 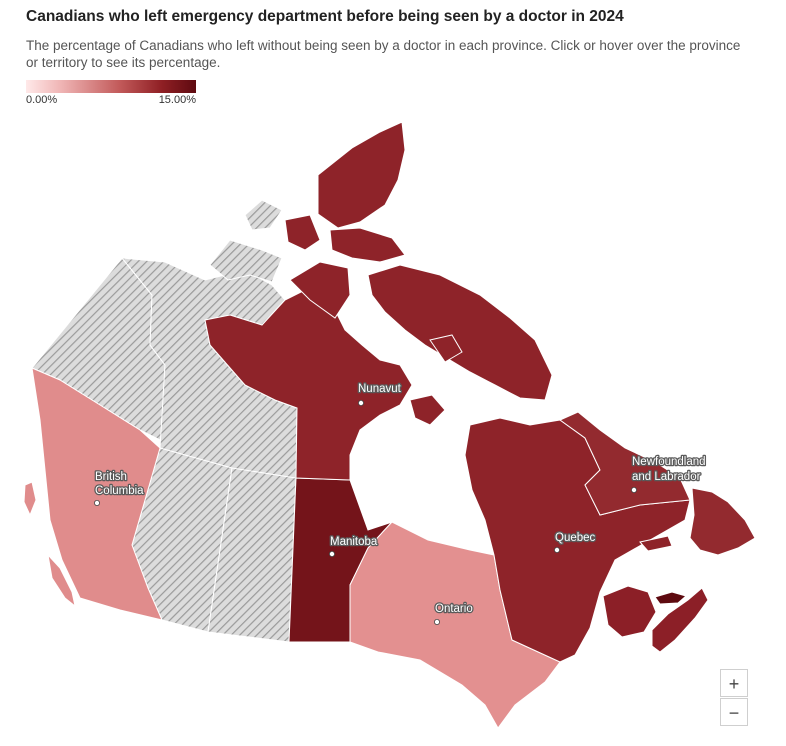 What do you see at coordinates (734, 712) in the screenshot?
I see `zoom-out-button: −` at bounding box center [734, 712].